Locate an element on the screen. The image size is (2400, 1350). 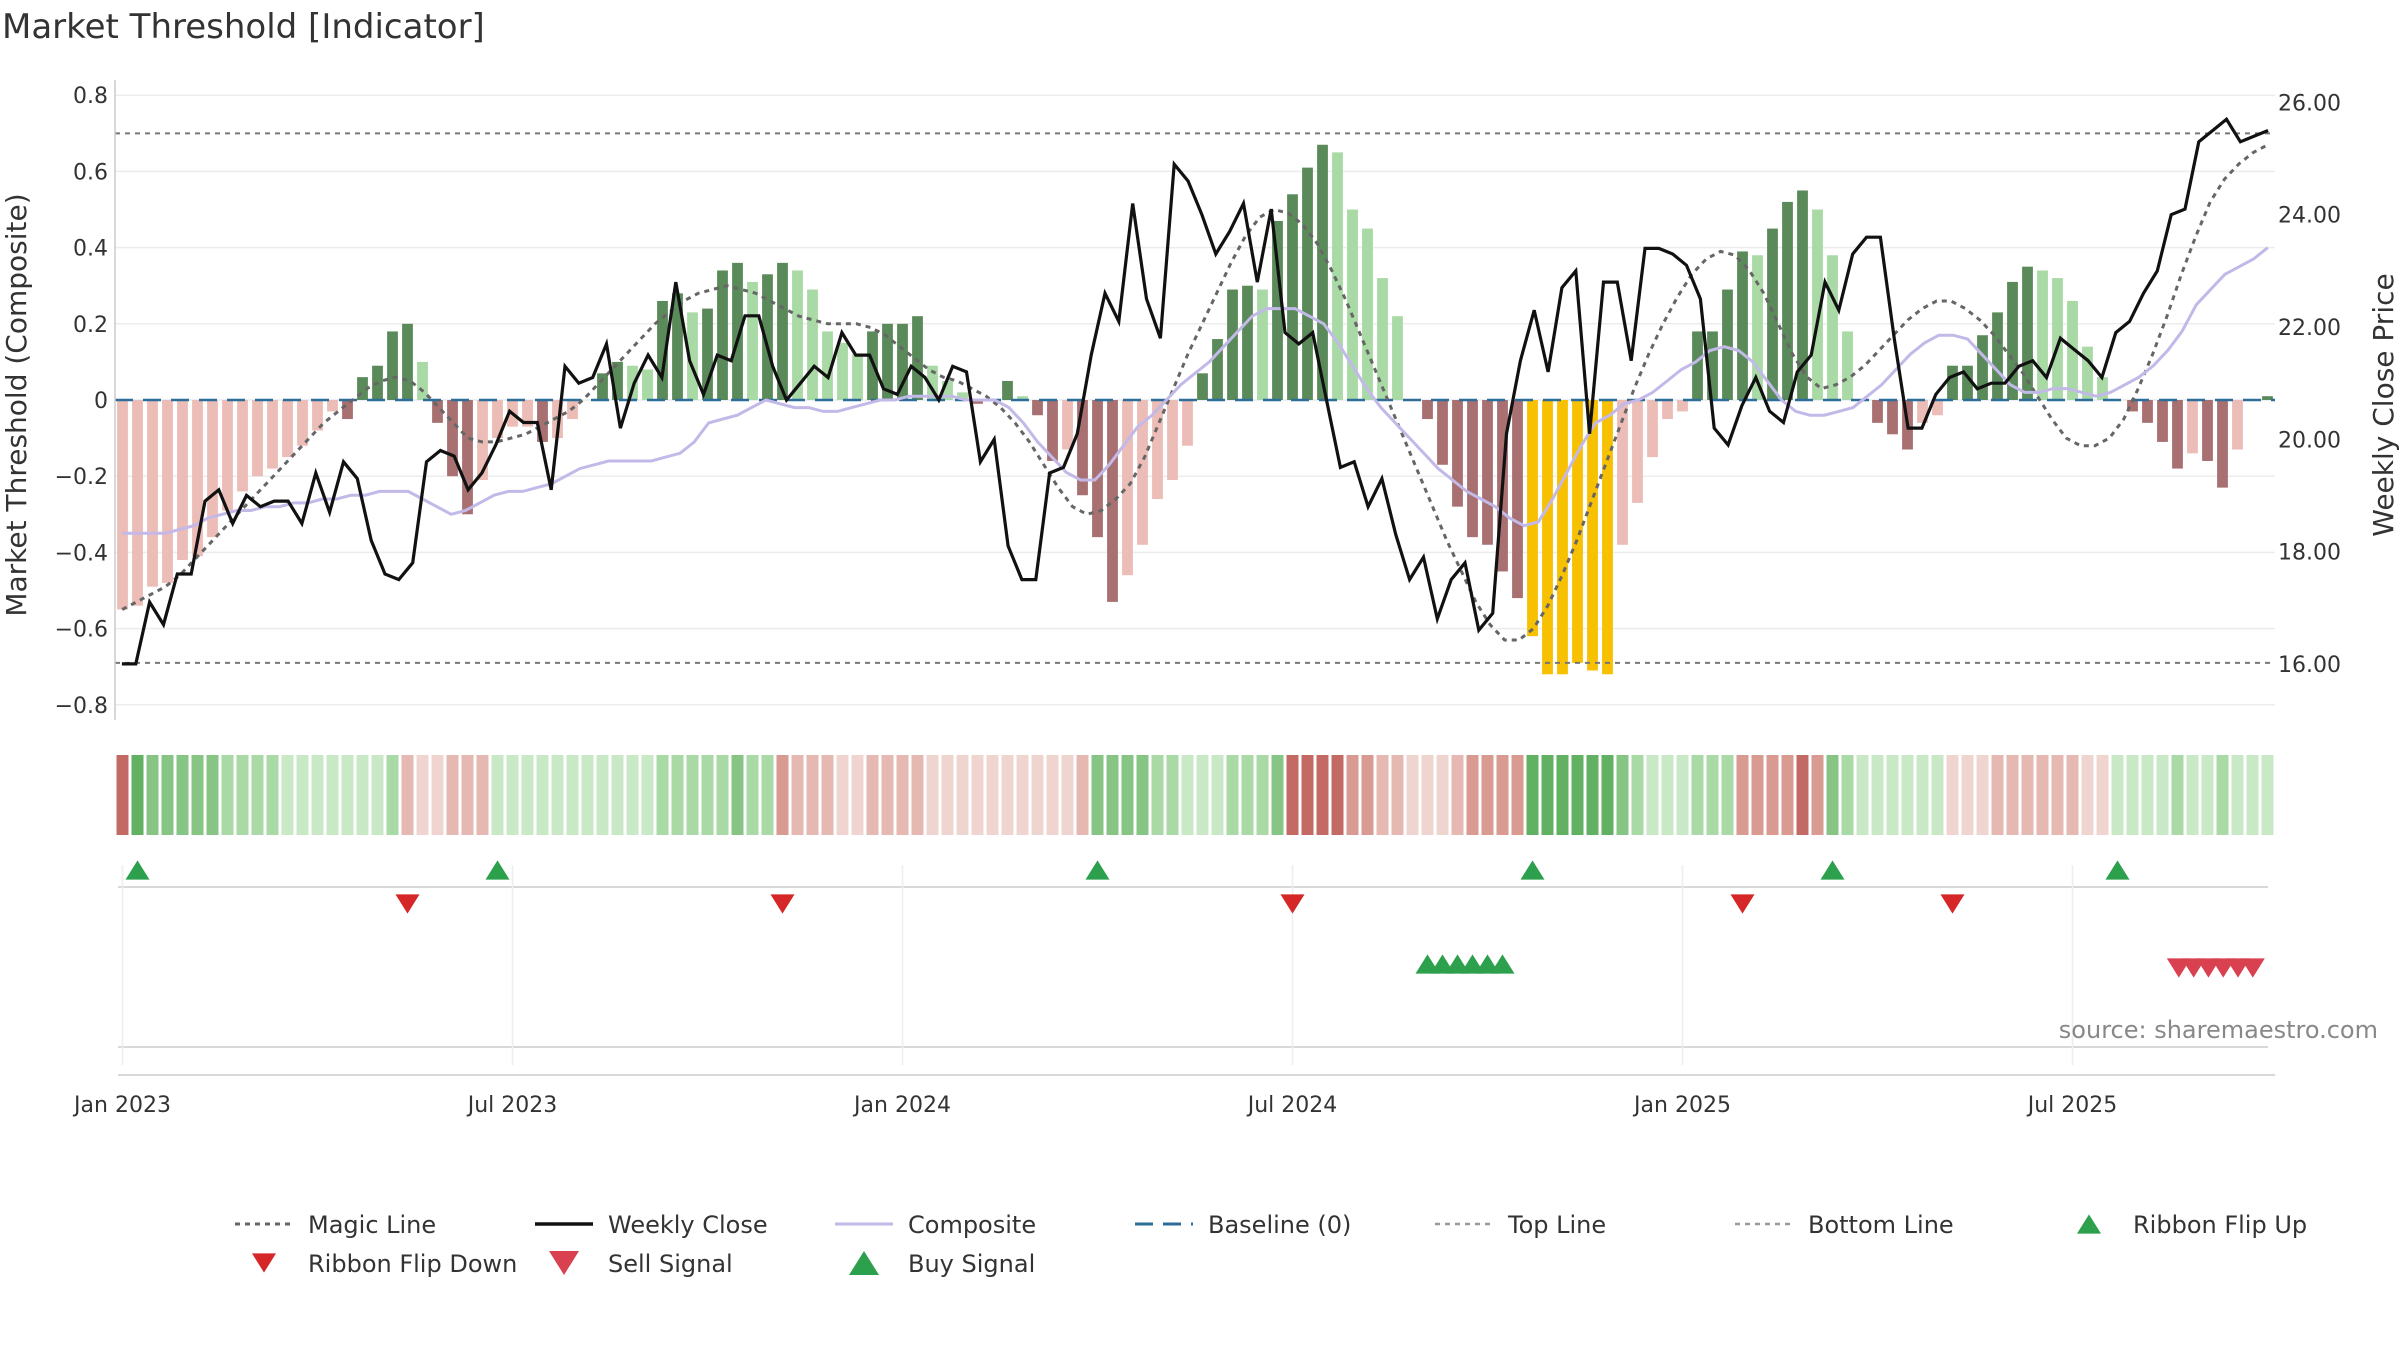
left-tick-label: −0.6 is located at coordinates (81, 630).